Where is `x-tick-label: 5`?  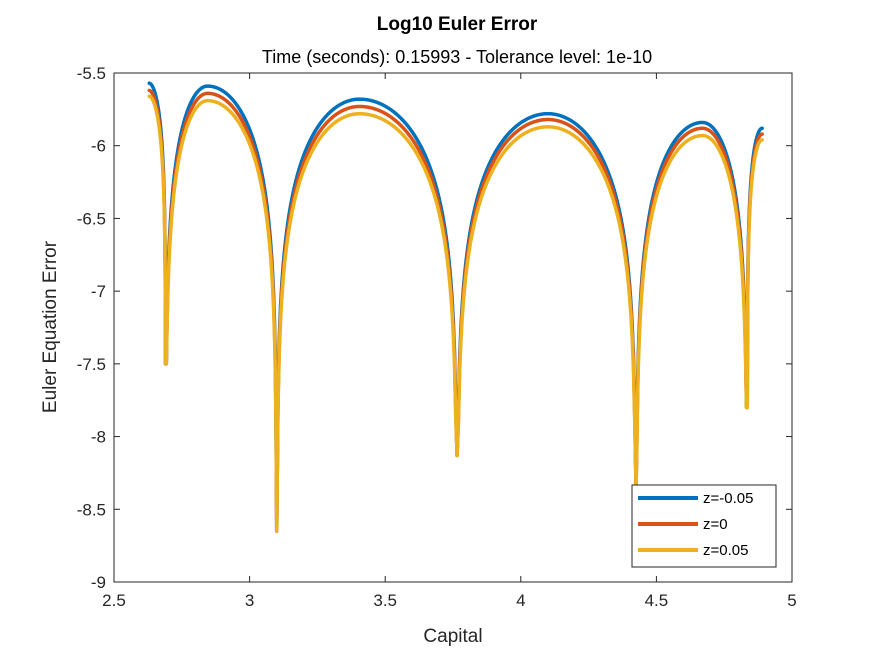
x-tick-label: 5 is located at coordinates (791, 600).